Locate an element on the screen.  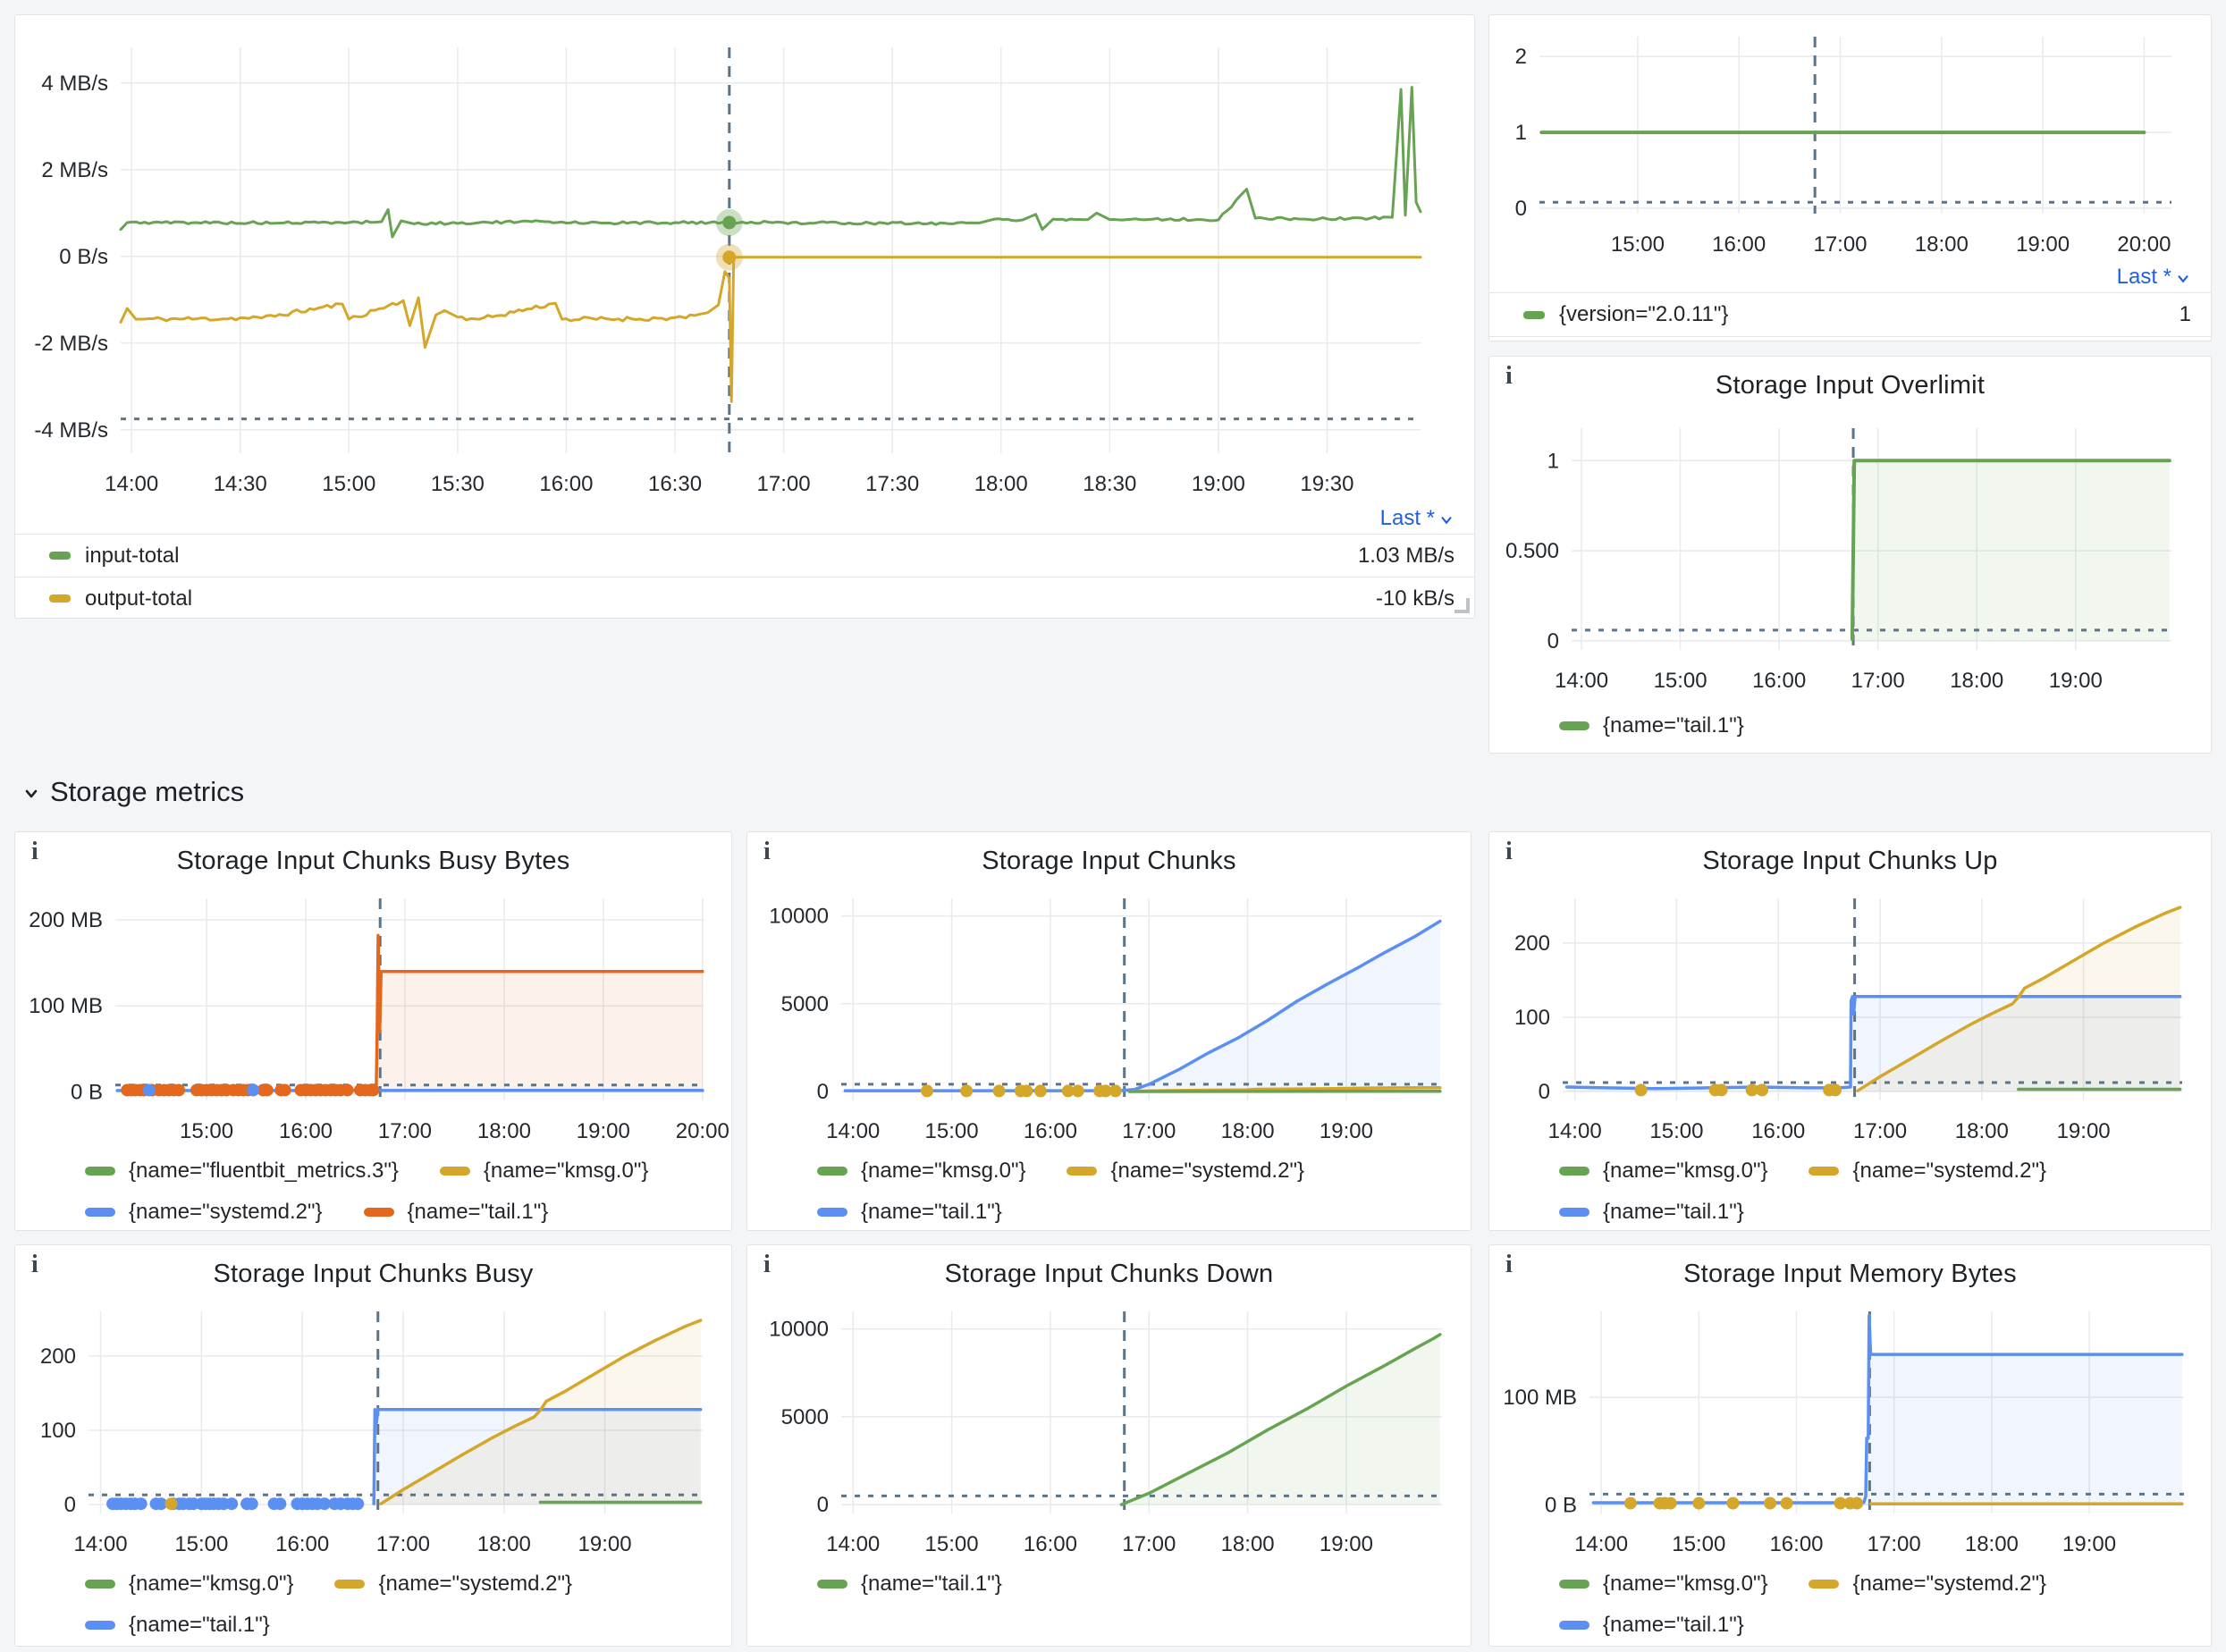
svg-text: 0 is located at coordinates (70, 1505).